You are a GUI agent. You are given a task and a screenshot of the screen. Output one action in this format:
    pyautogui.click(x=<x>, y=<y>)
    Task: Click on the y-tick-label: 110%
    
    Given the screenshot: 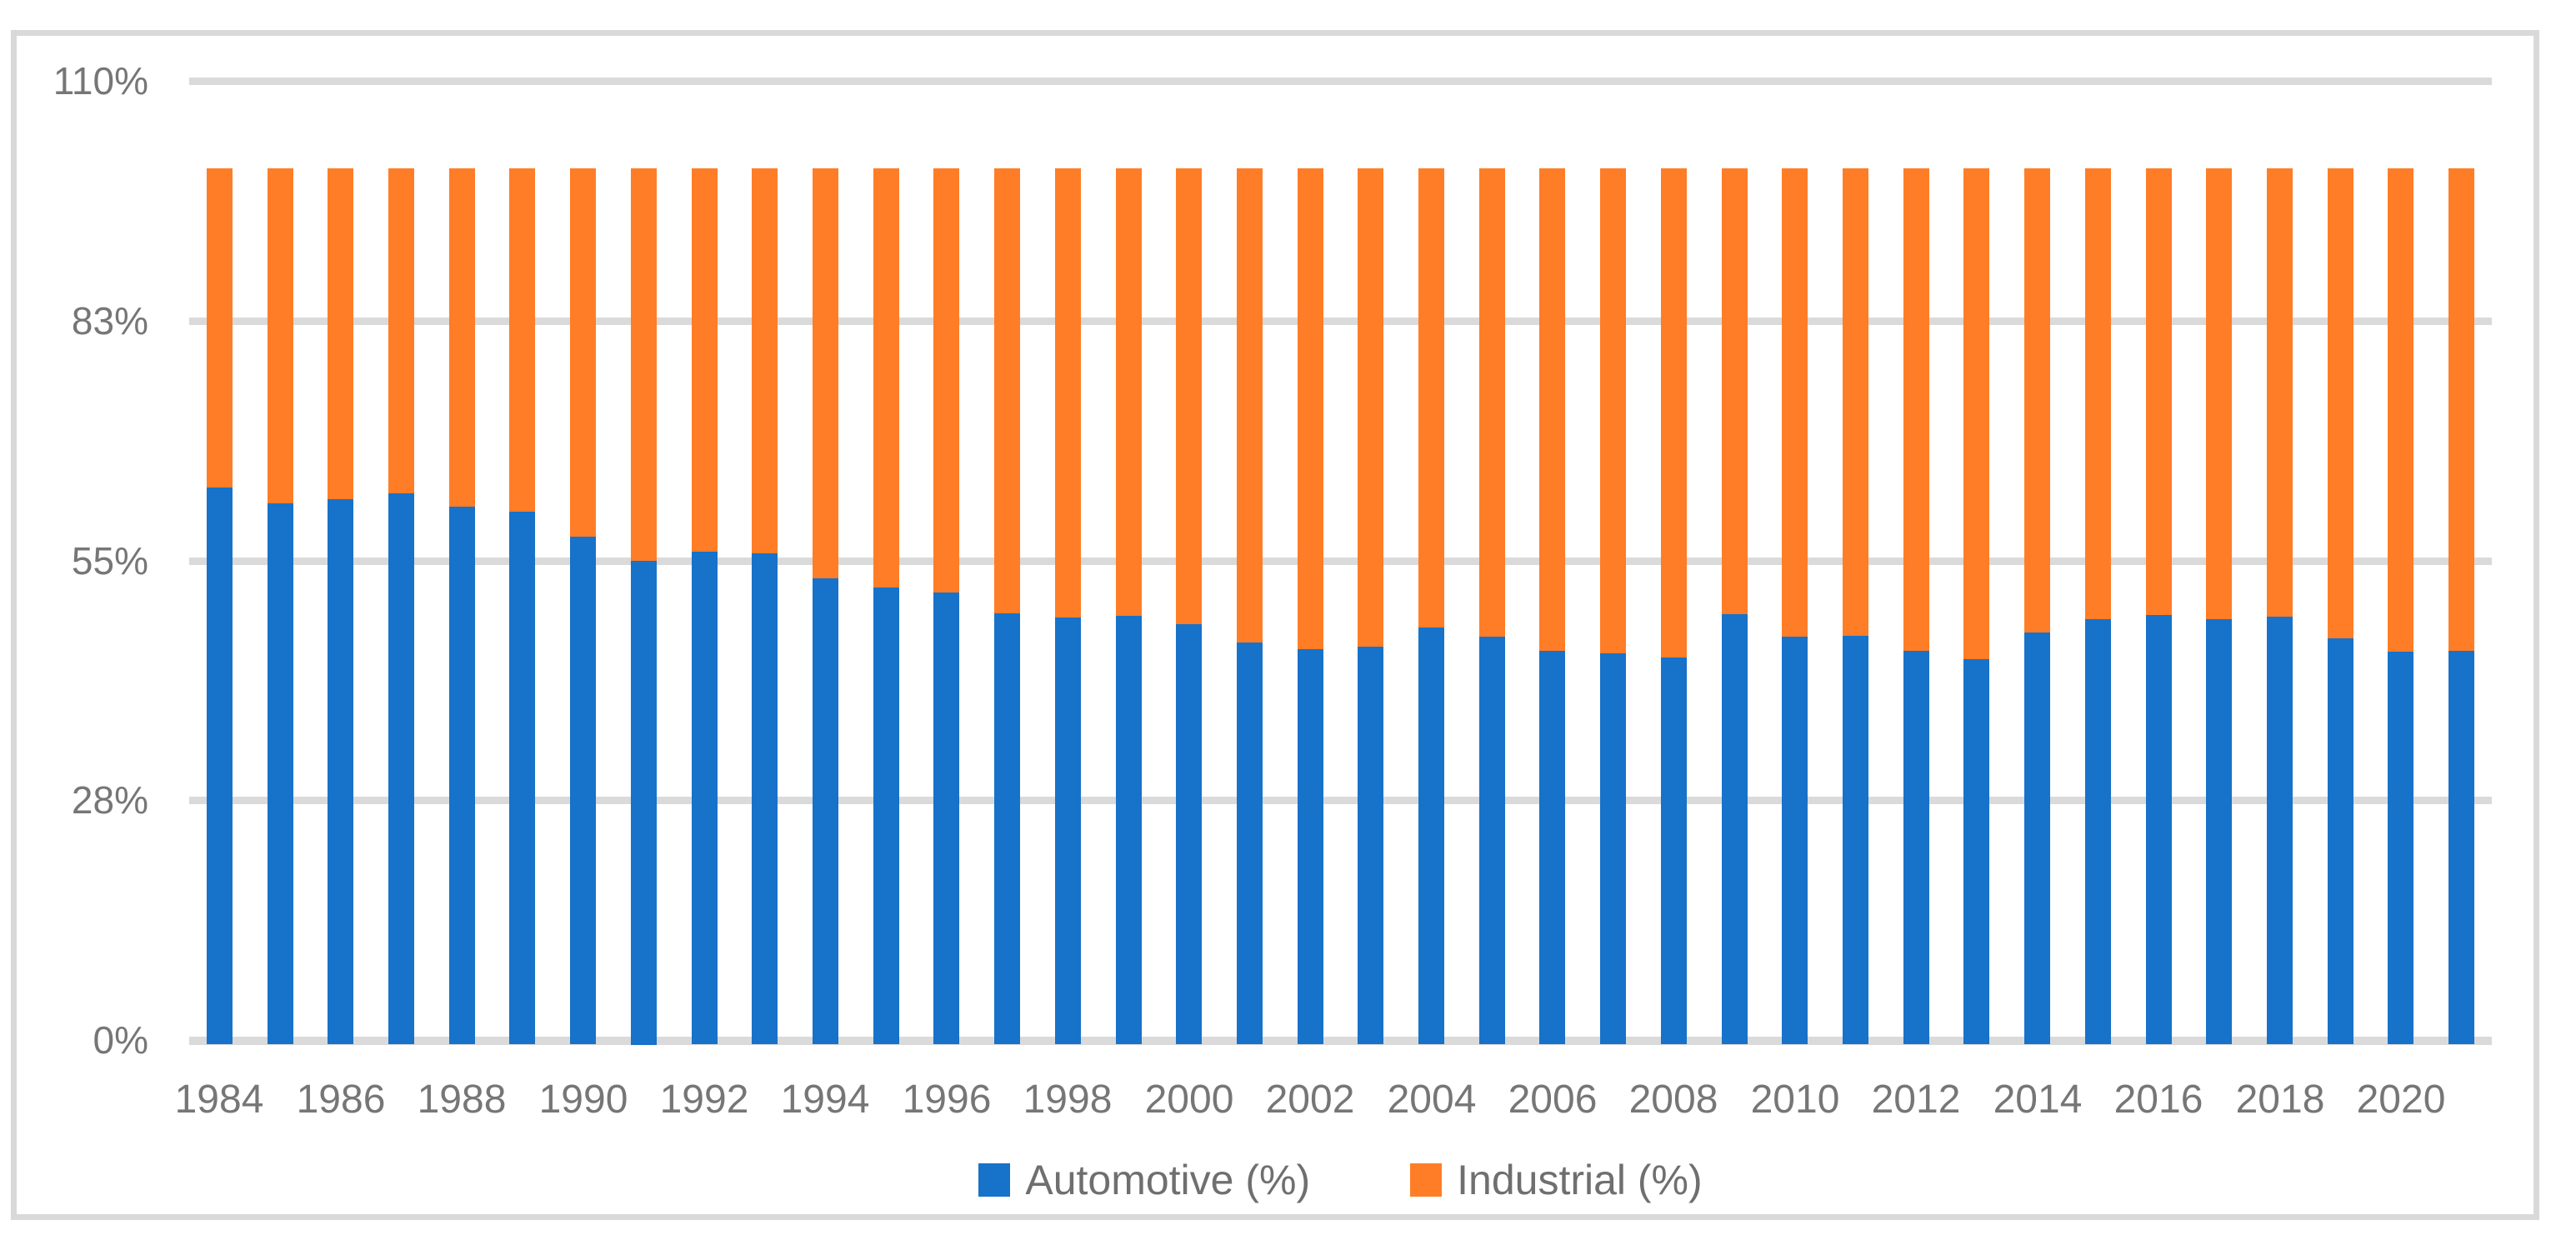 What is the action you would take?
    pyautogui.click(x=100, y=80)
    